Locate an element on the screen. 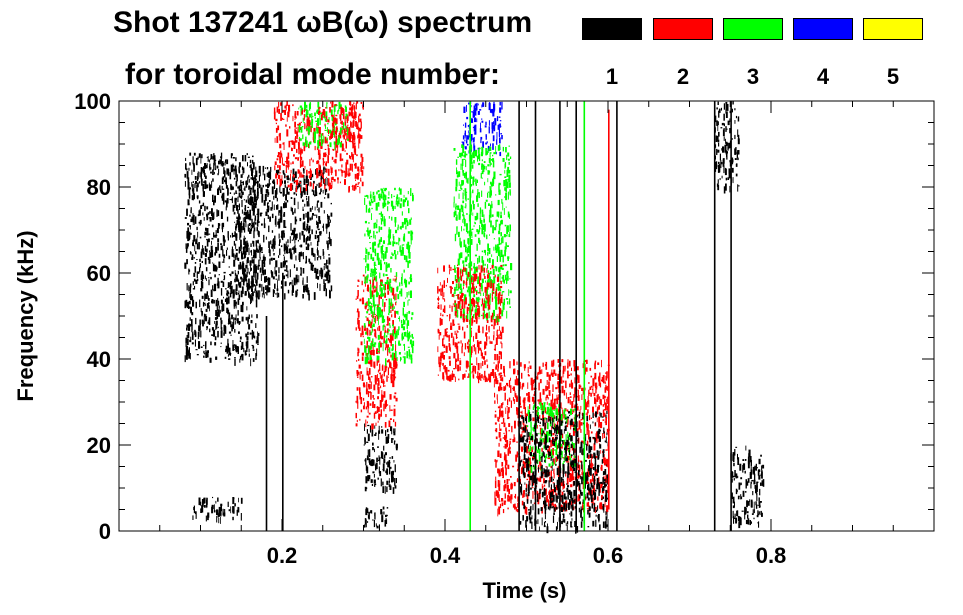 Image resolution: width=963 pixels, height=615 pixels. legend-label-mode-5: 5 is located at coordinates (893, 76).